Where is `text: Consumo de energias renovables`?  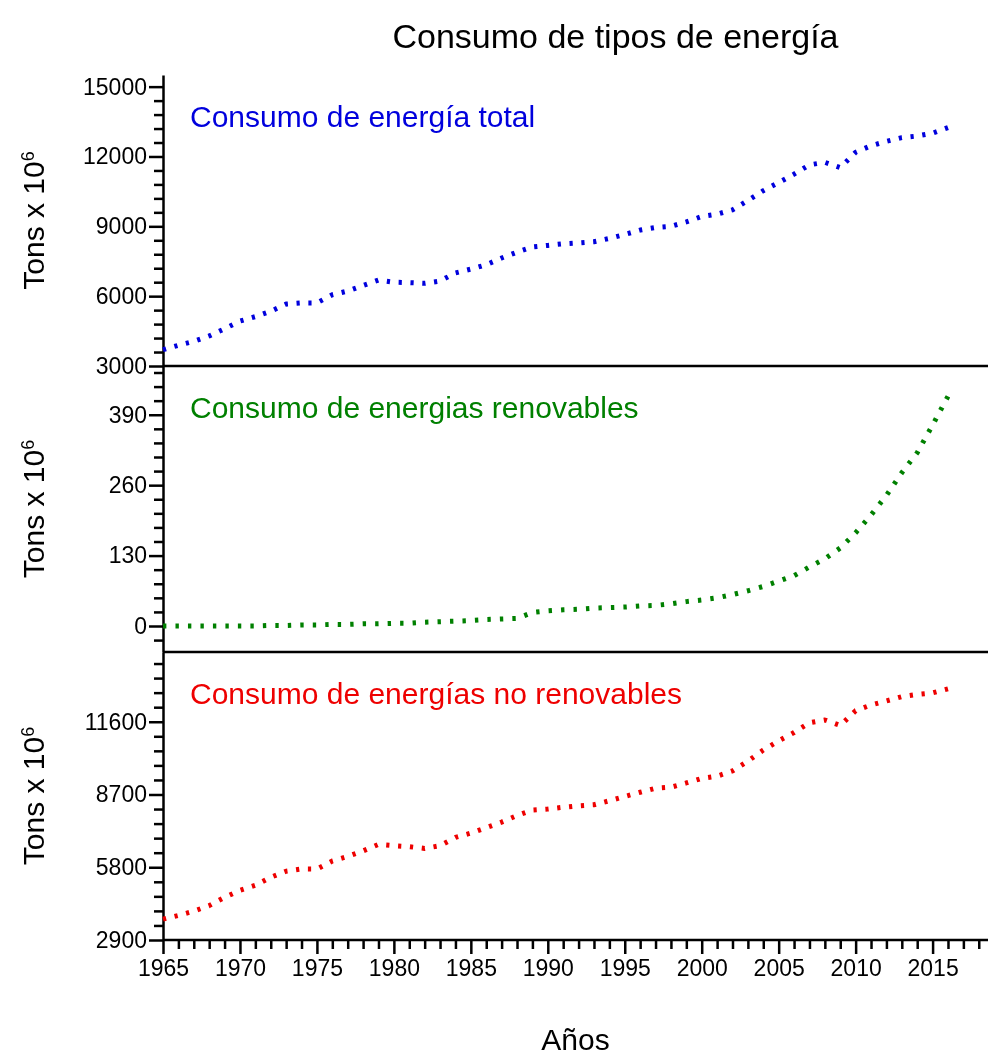 text: Consumo de energias renovables is located at coordinates (414, 407).